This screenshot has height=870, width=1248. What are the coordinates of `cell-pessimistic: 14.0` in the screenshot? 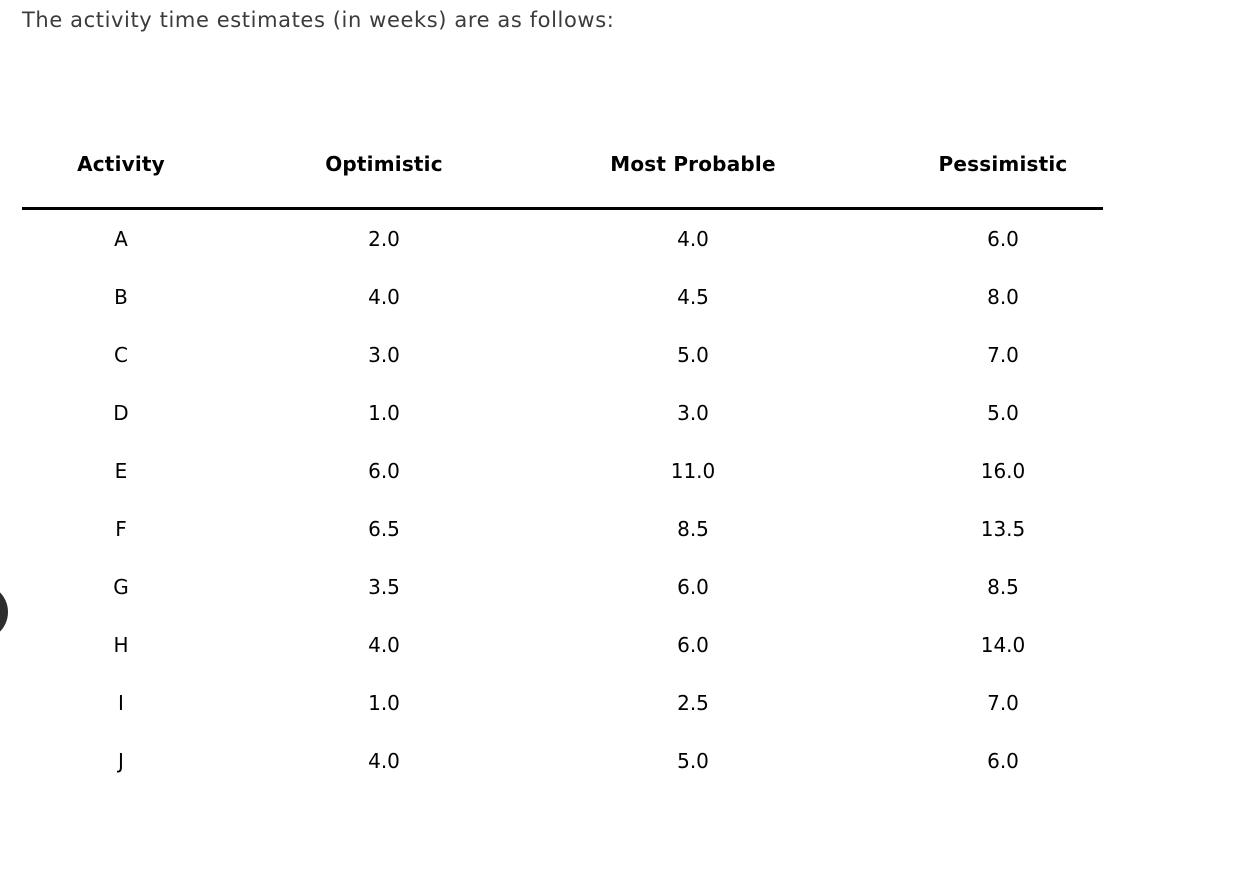 It's located at (1003, 645).